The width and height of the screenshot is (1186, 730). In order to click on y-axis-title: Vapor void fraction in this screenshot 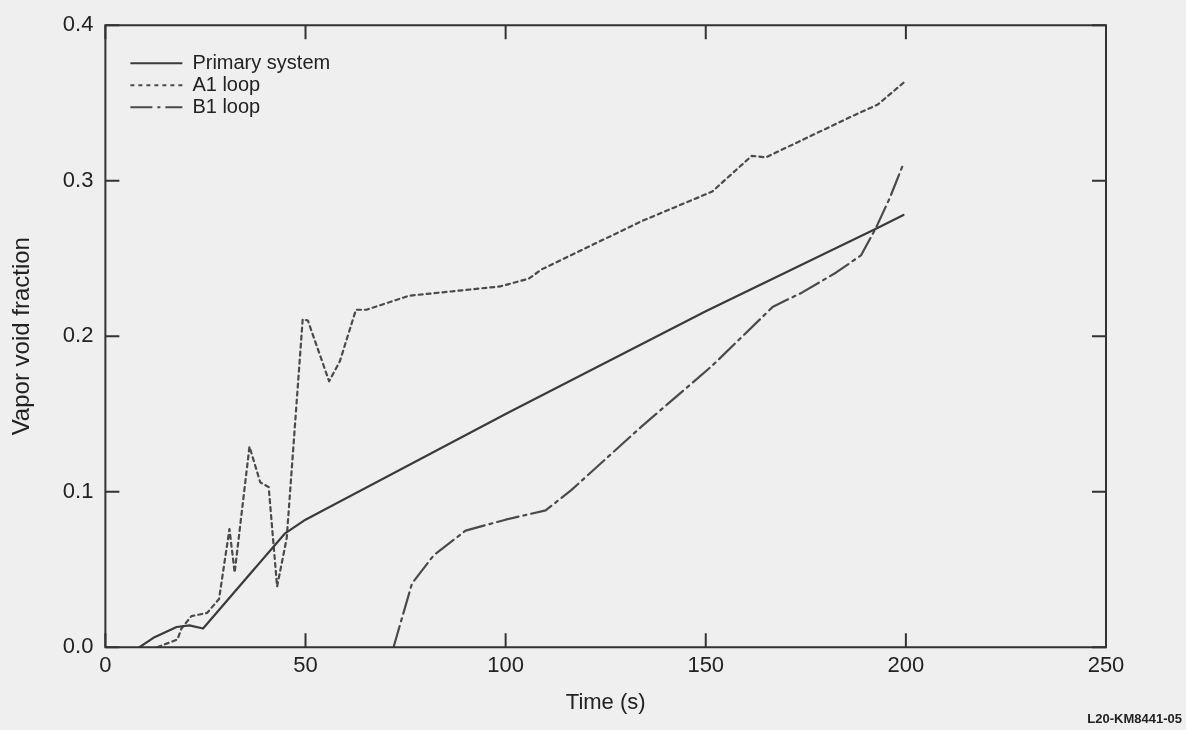, I will do `click(21, 336)`.